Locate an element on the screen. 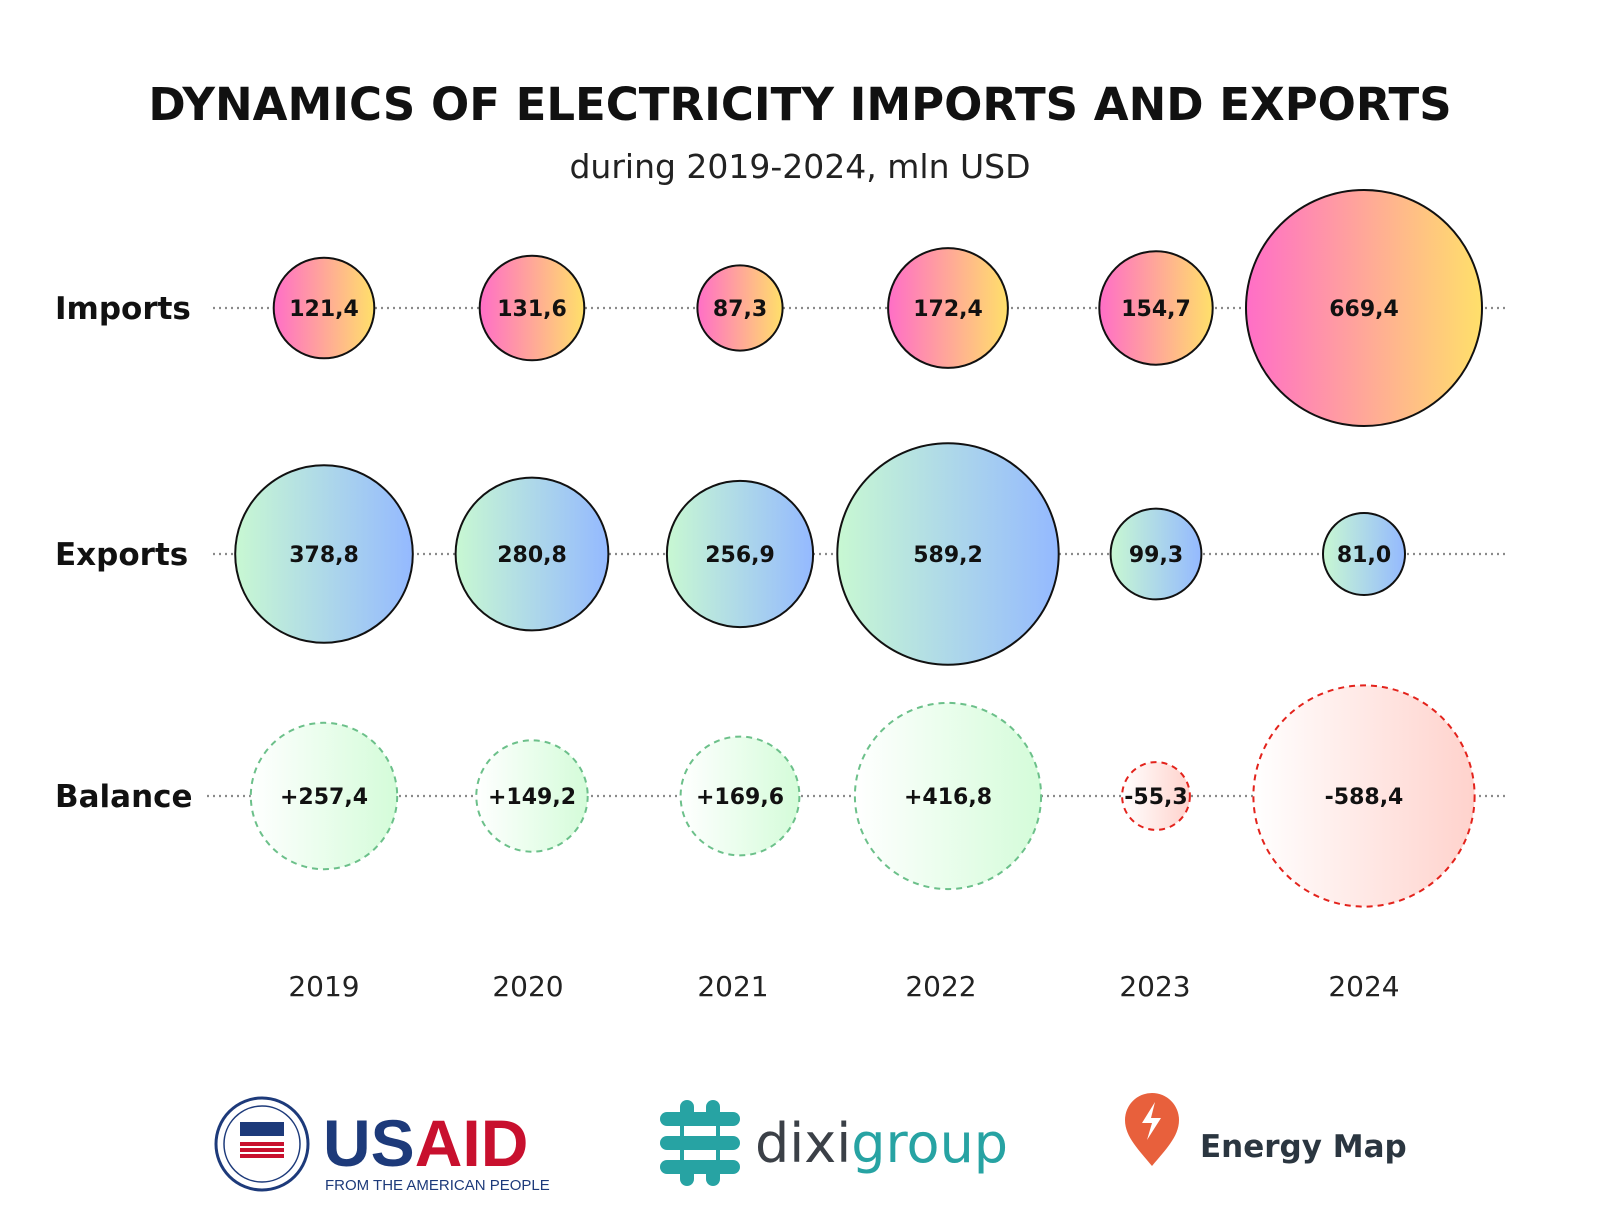 Image resolution: width=1600 pixels, height=1227 pixels. data-label: 378,8 is located at coordinates (324, 555).